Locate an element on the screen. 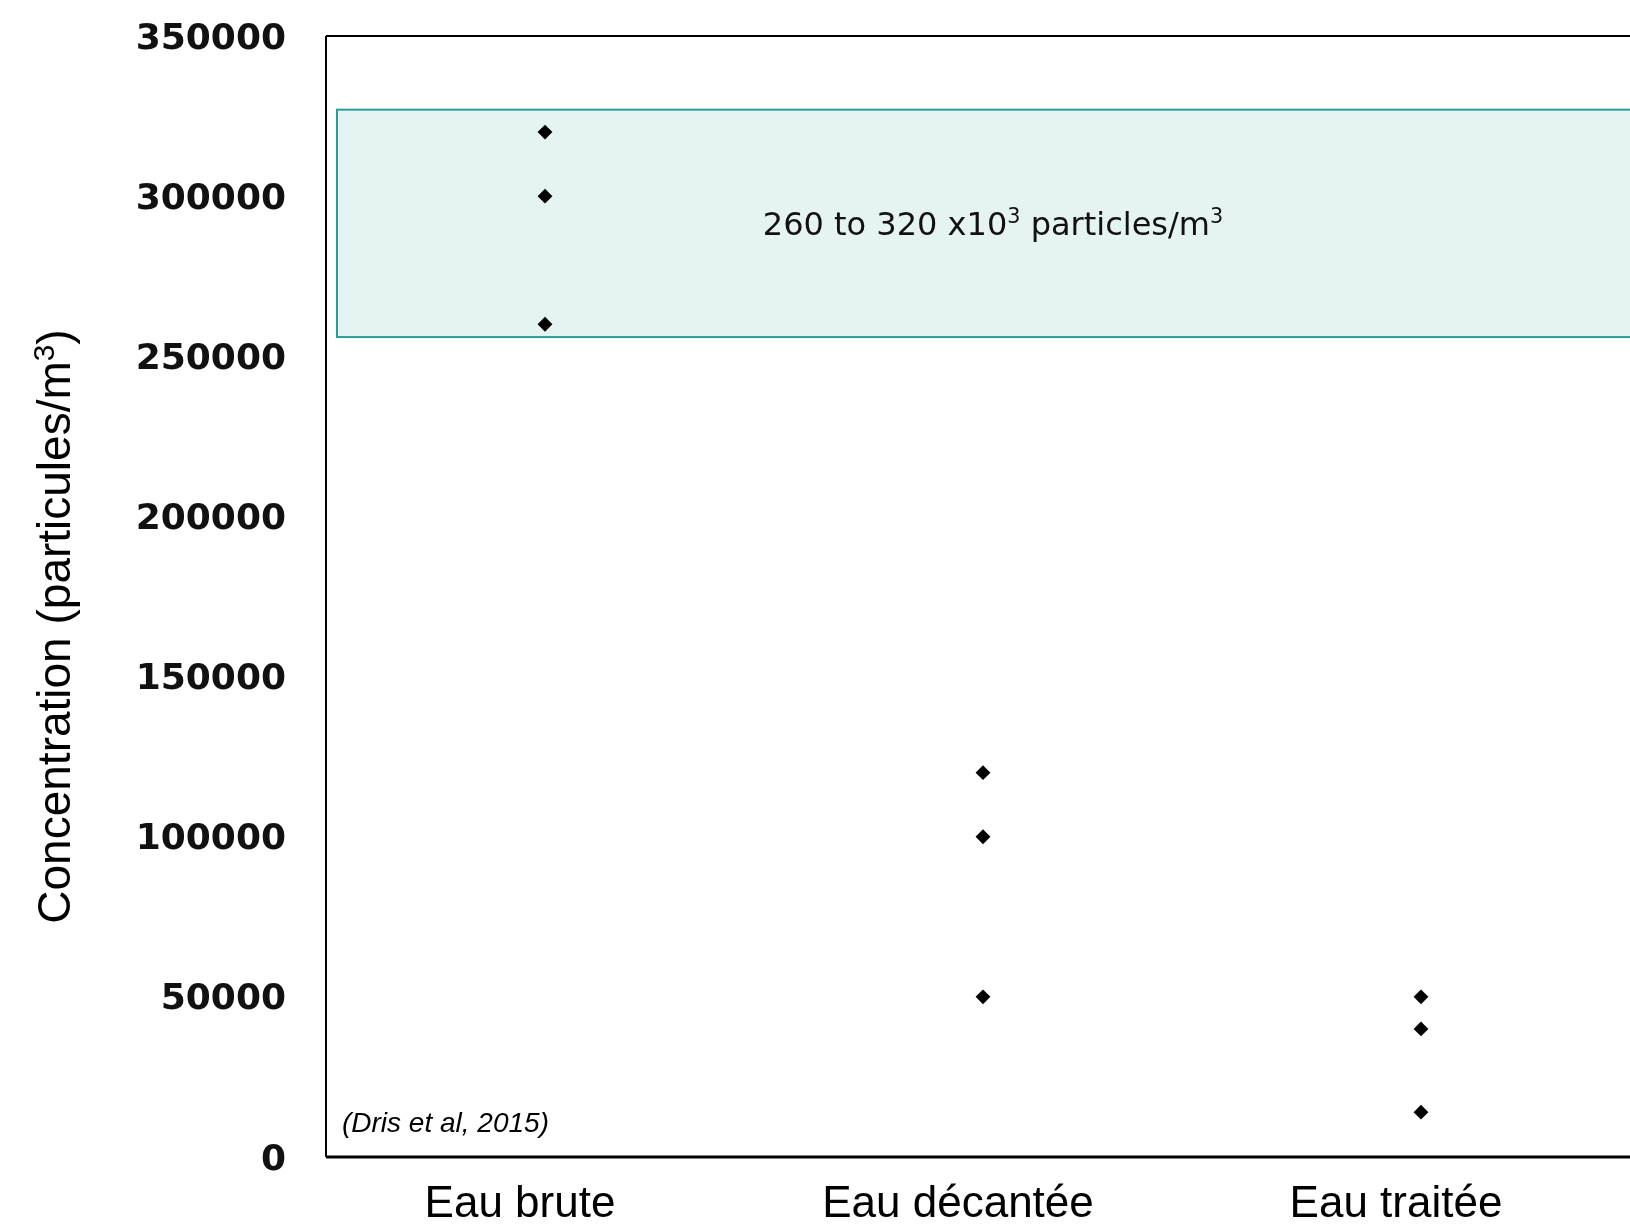 The image size is (1630, 1231). y-tick-label: 300000 is located at coordinates (210, 196).